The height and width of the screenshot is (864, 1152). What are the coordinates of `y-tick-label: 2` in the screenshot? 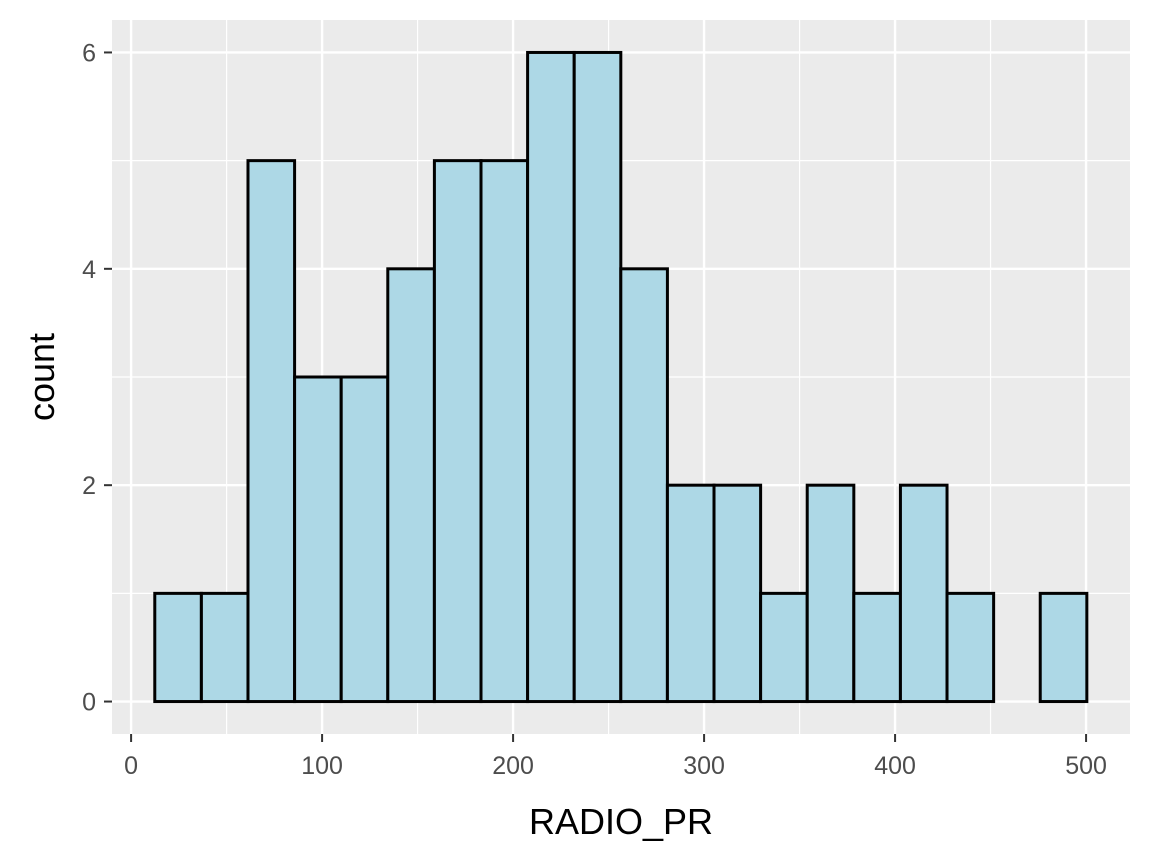 It's located at (89, 486).